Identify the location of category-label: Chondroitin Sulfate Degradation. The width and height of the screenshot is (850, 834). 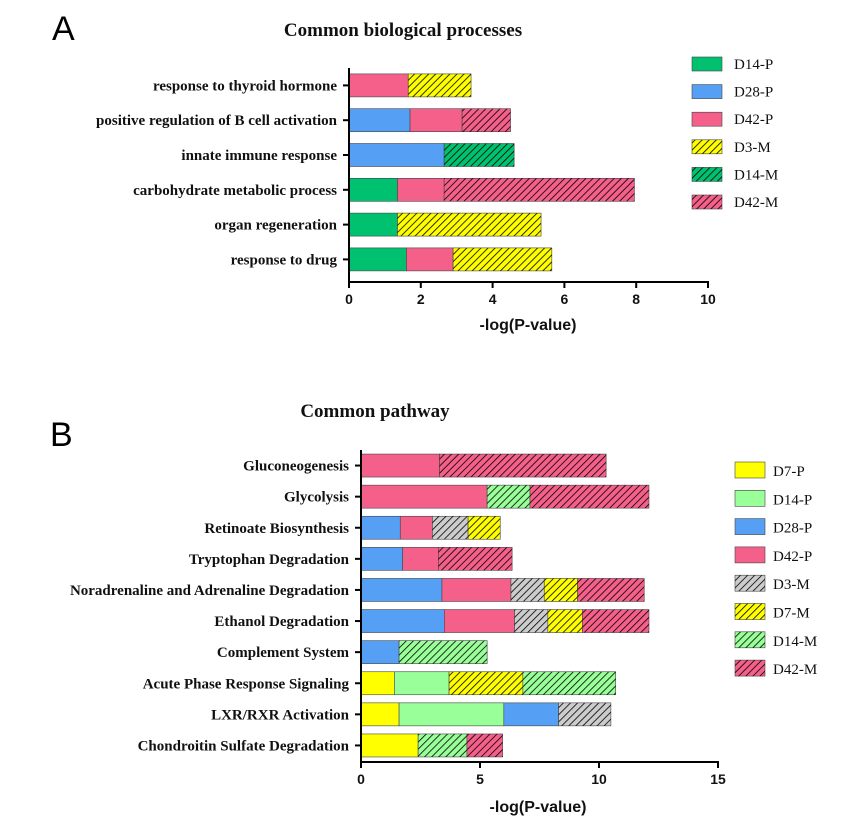
(244, 746).